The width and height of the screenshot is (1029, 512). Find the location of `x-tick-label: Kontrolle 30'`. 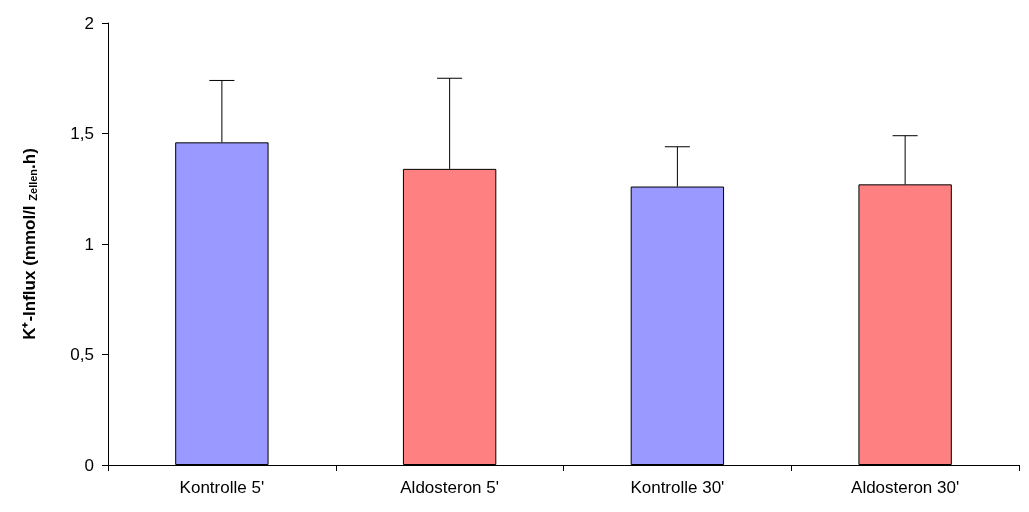

x-tick-label: Kontrolle 30' is located at coordinates (677, 487).